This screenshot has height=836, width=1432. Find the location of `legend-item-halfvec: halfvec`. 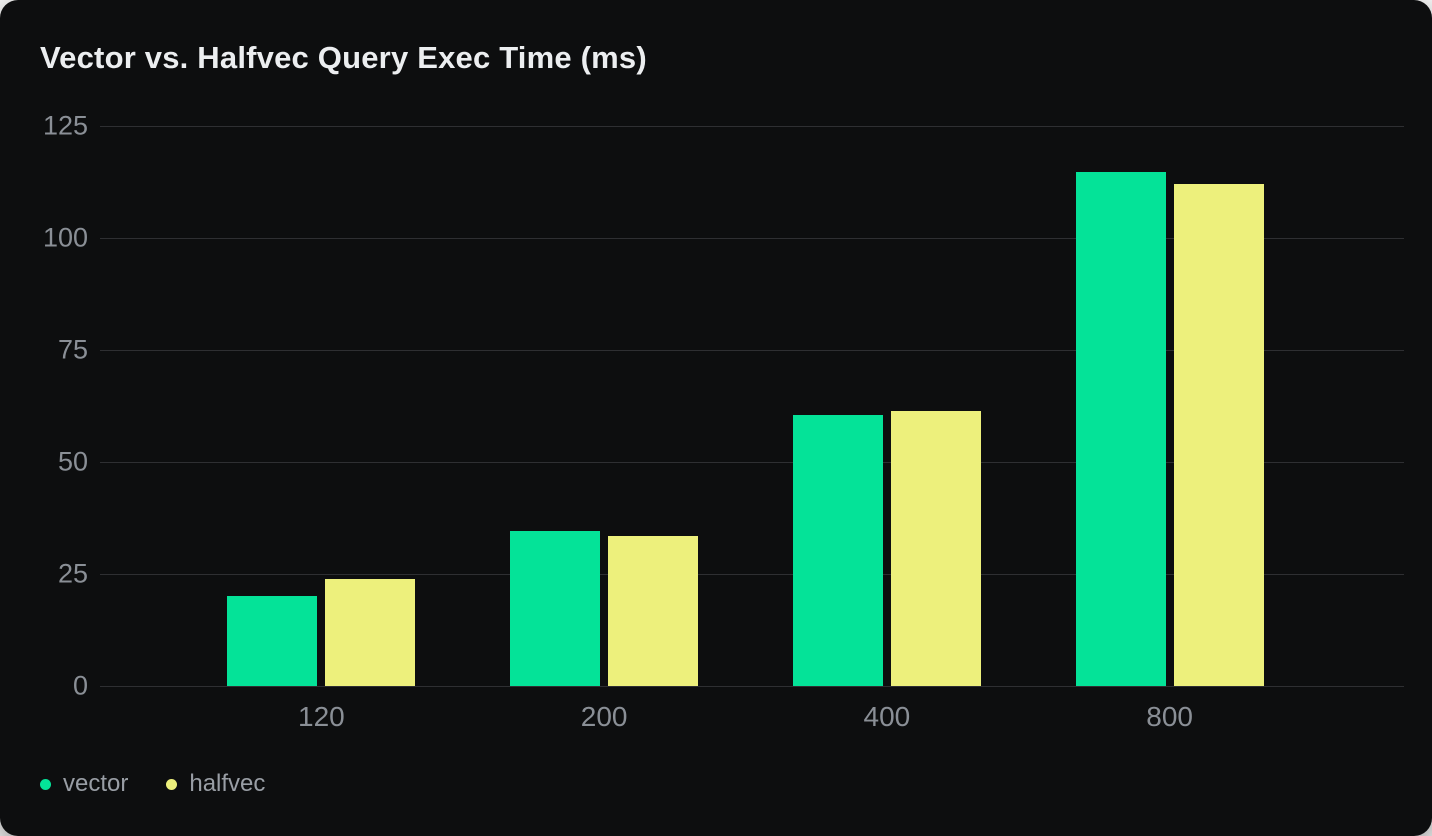

legend-item-halfvec: halfvec is located at coordinates (215, 784).